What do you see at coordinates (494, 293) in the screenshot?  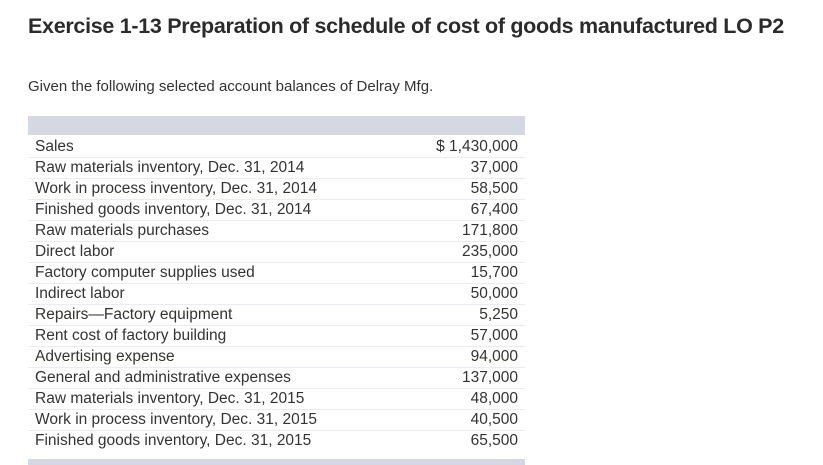 I see `account-value: 50,000` at bounding box center [494, 293].